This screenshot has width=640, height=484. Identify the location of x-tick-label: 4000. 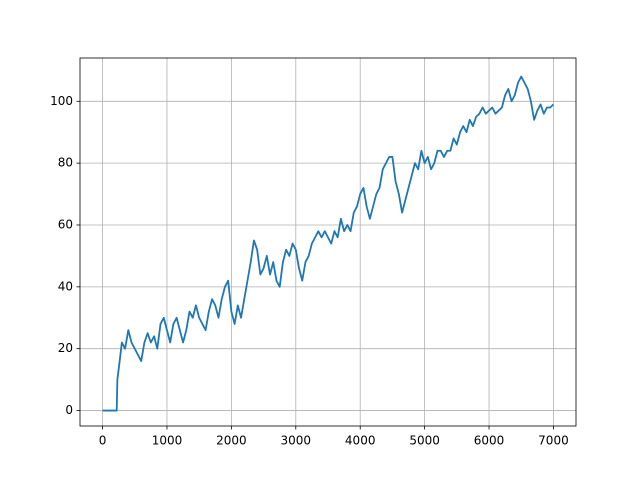
(360, 441).